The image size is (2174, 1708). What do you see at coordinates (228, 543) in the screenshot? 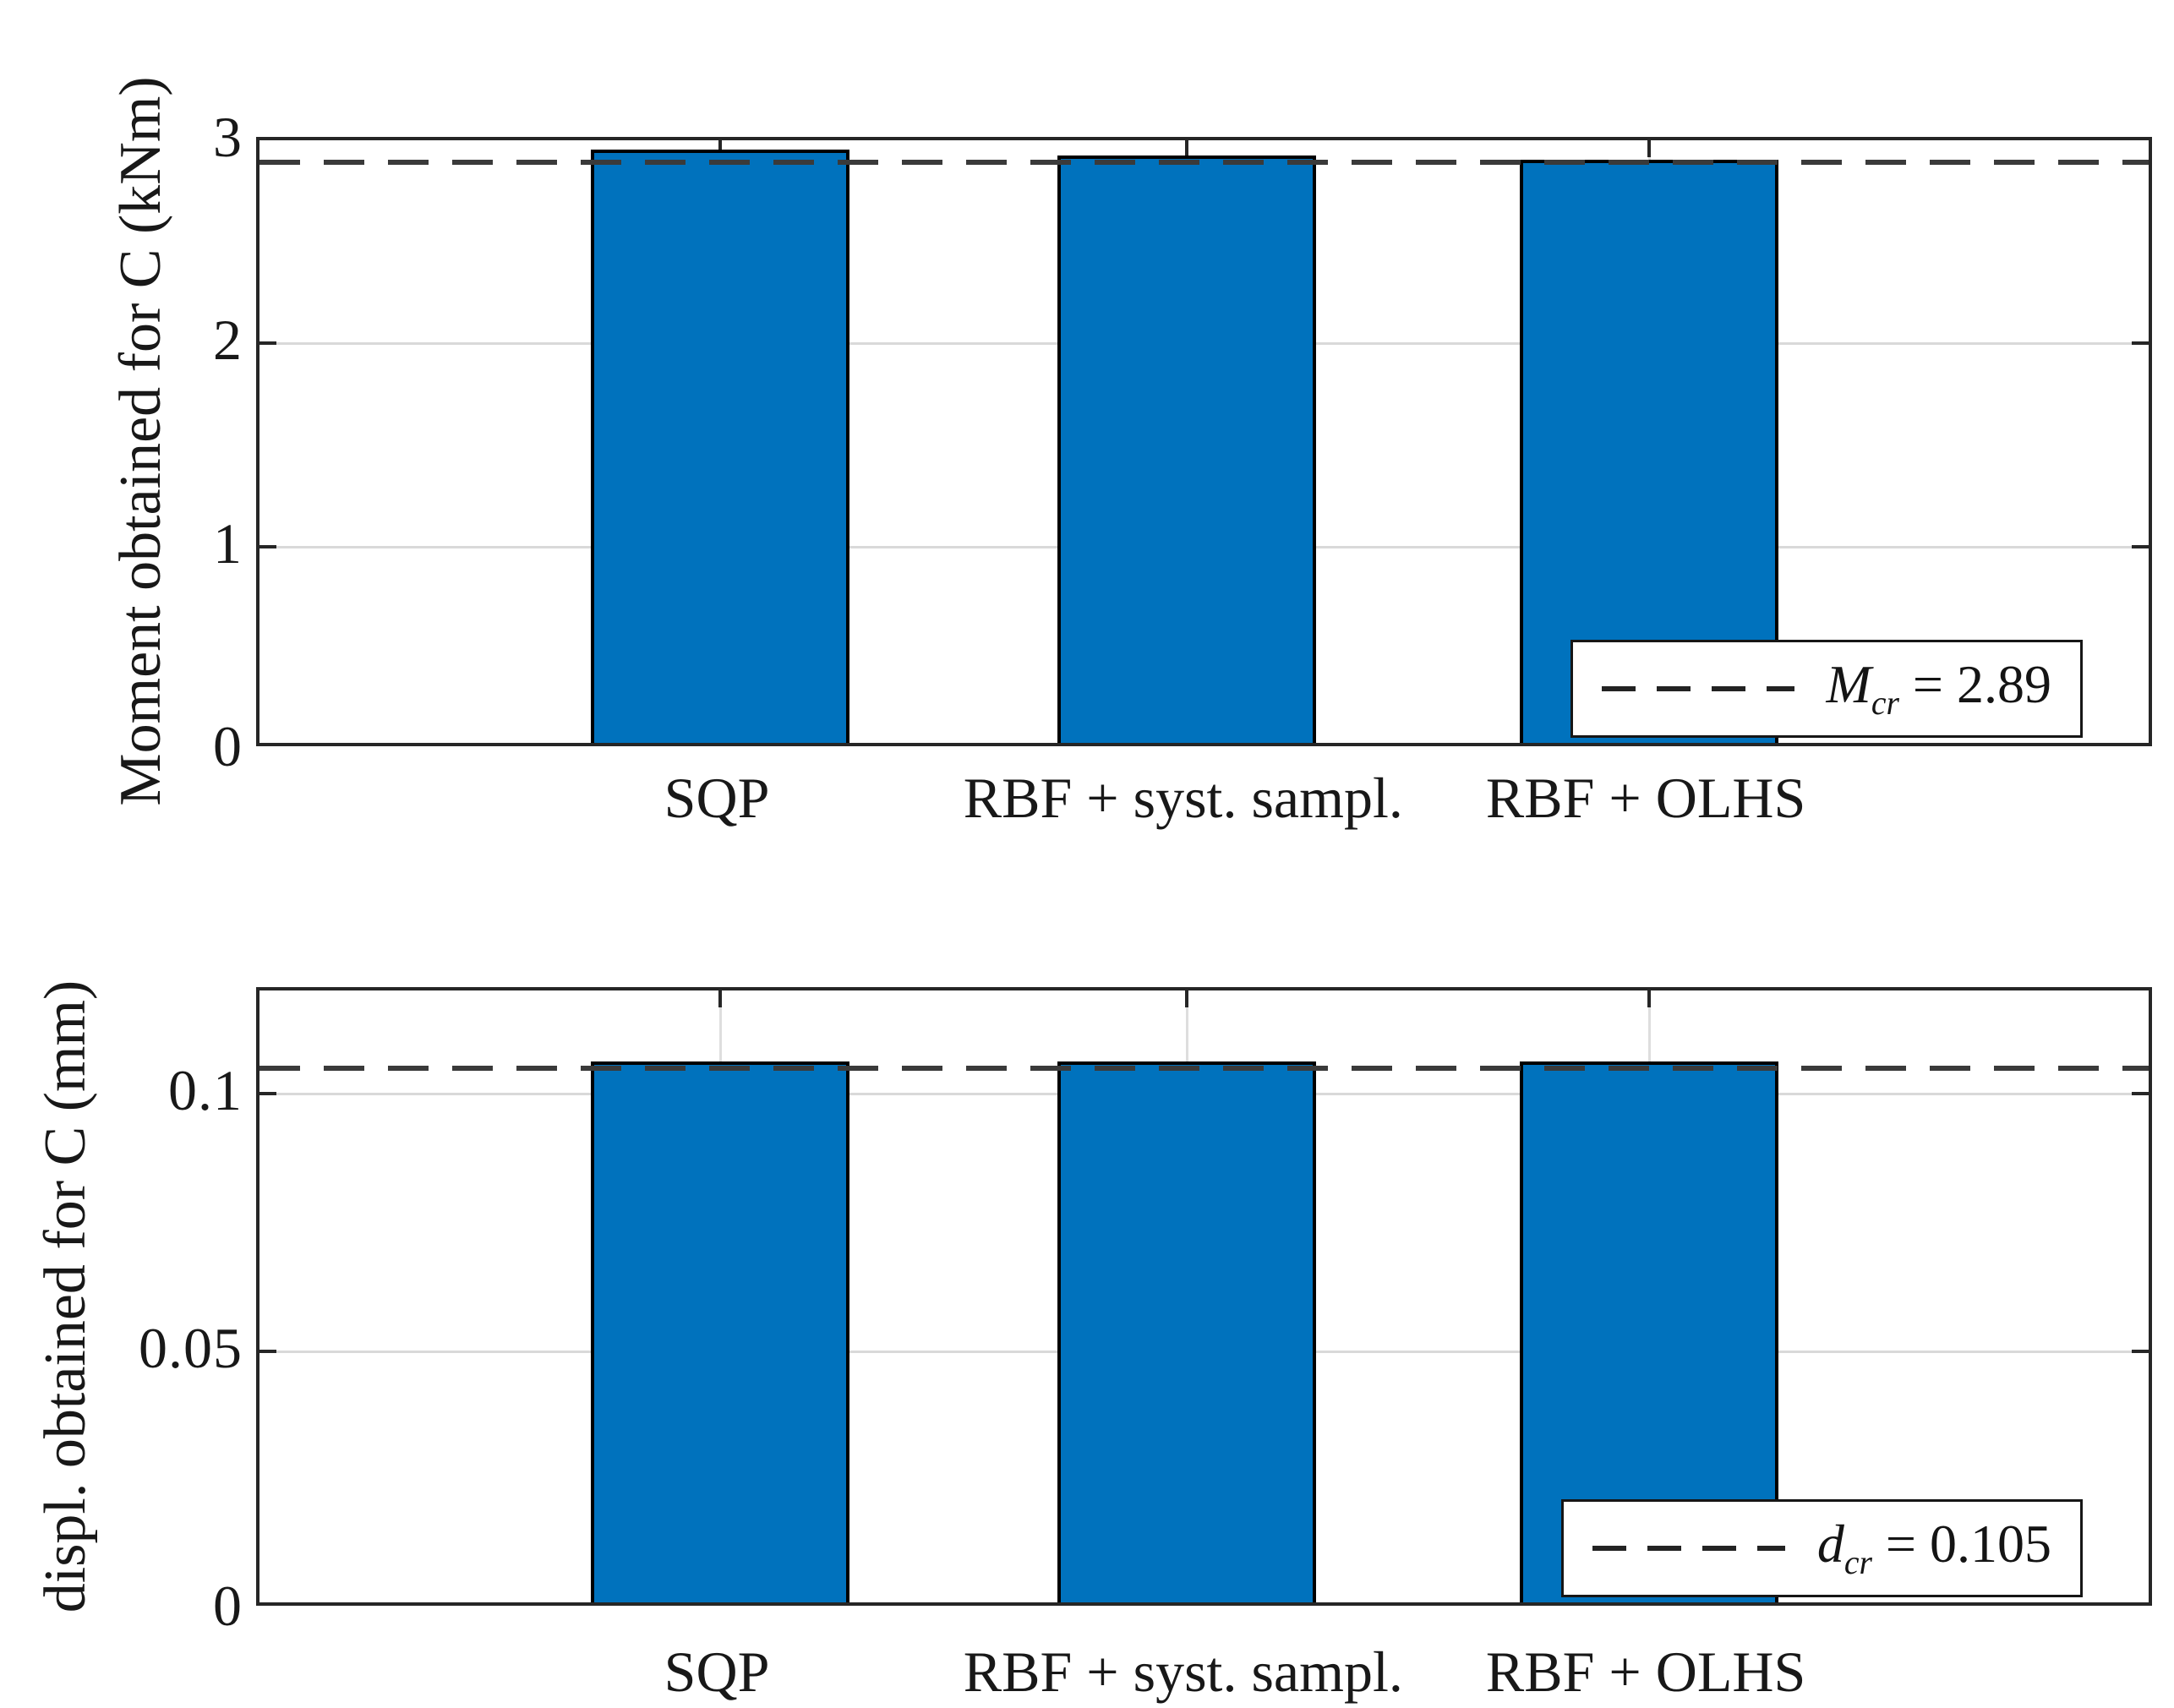
I see `y-tick-label-1: 1` at bounding box center [228, 543].